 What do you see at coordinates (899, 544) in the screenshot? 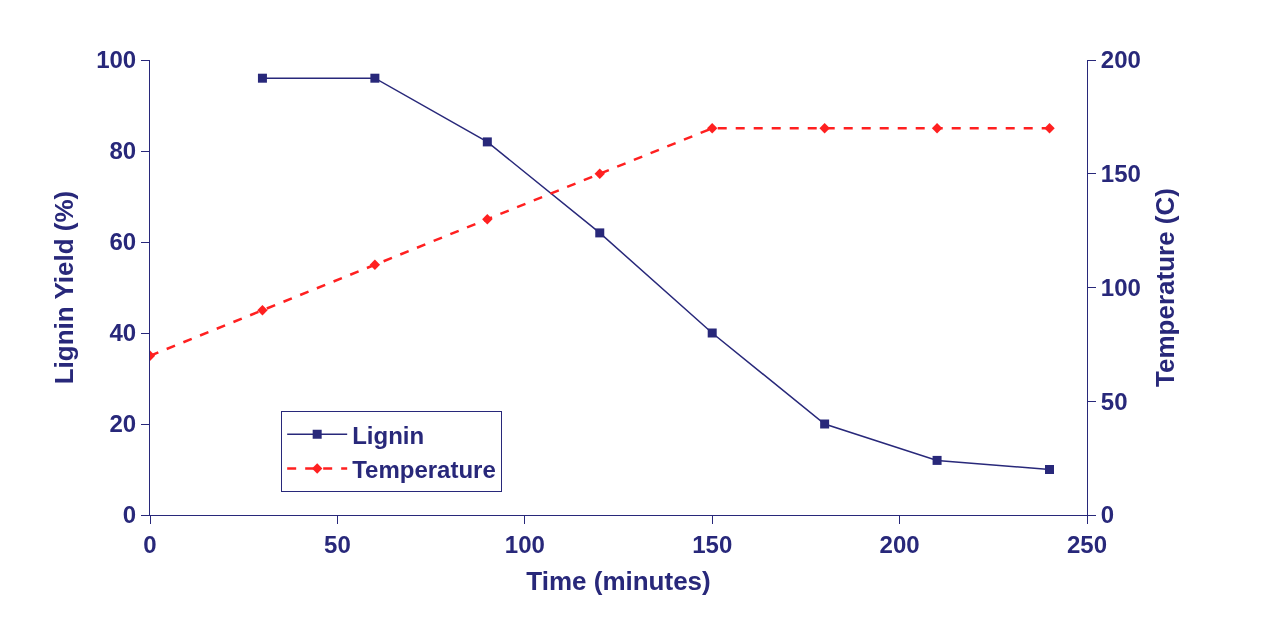
I see `x-tick-label: 200` at bounding box center [899, 544].